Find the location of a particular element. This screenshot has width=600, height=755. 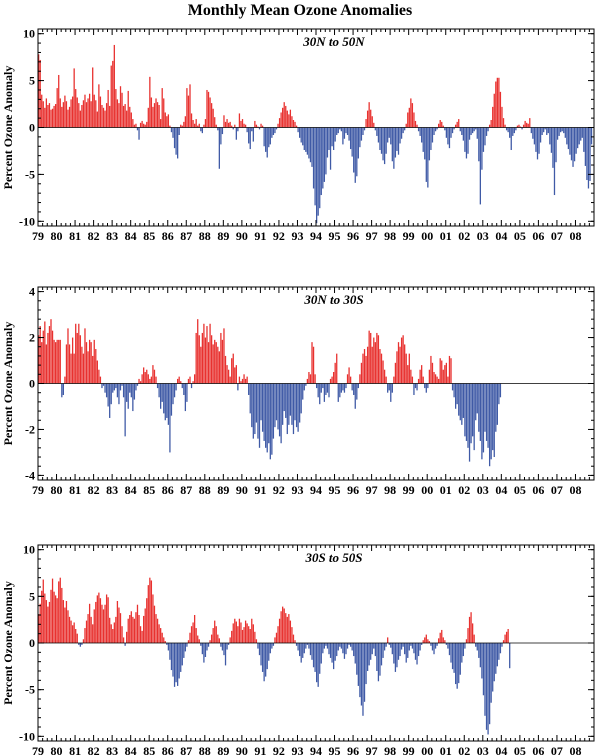

x-tick-label: 85 is located at coordinates (149, 236).